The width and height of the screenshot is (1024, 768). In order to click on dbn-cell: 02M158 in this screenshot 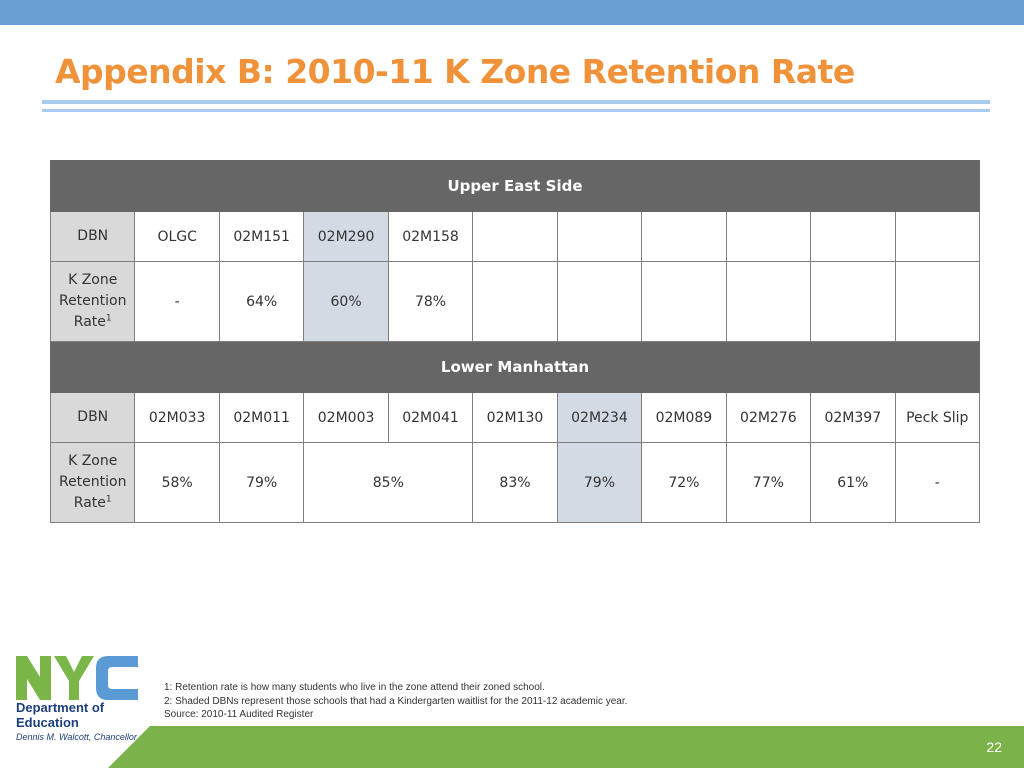, I will do `click(430, 236)`.